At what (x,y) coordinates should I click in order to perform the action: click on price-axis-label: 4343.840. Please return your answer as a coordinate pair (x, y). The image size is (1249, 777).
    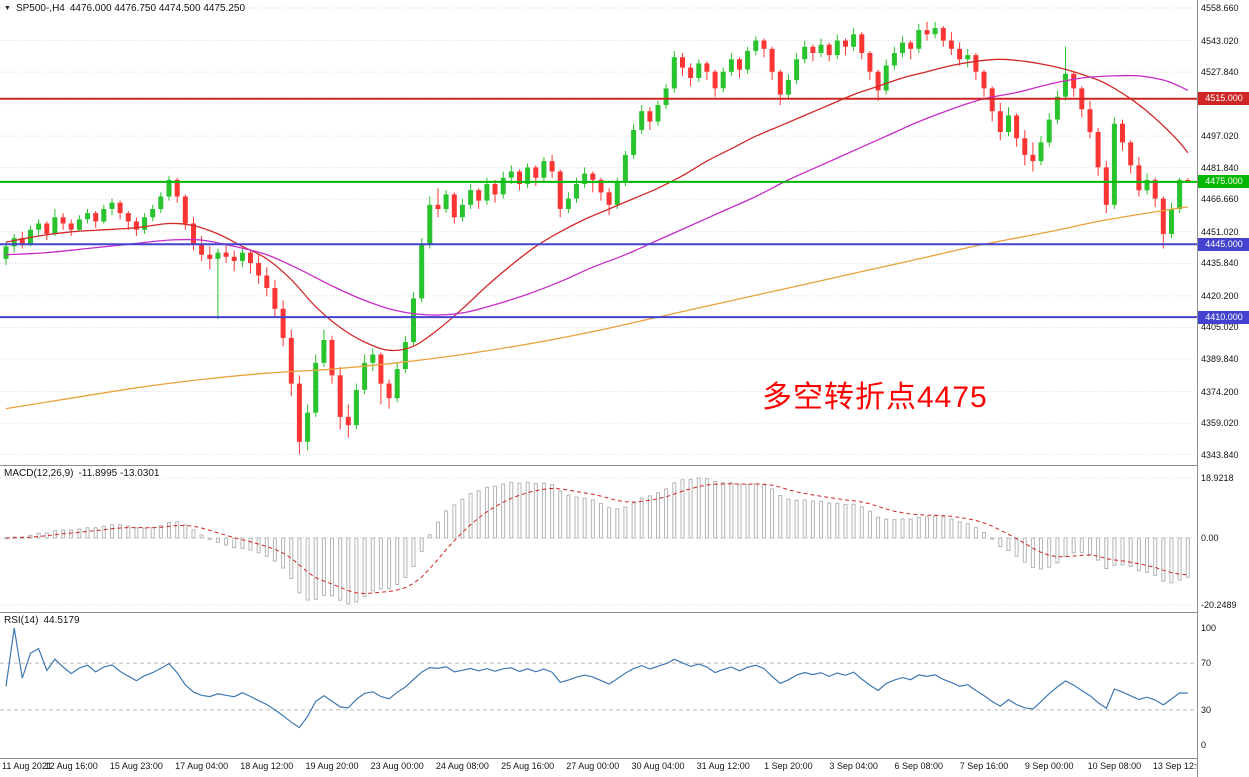
    Looking at the image, I should click on (1220, 454).